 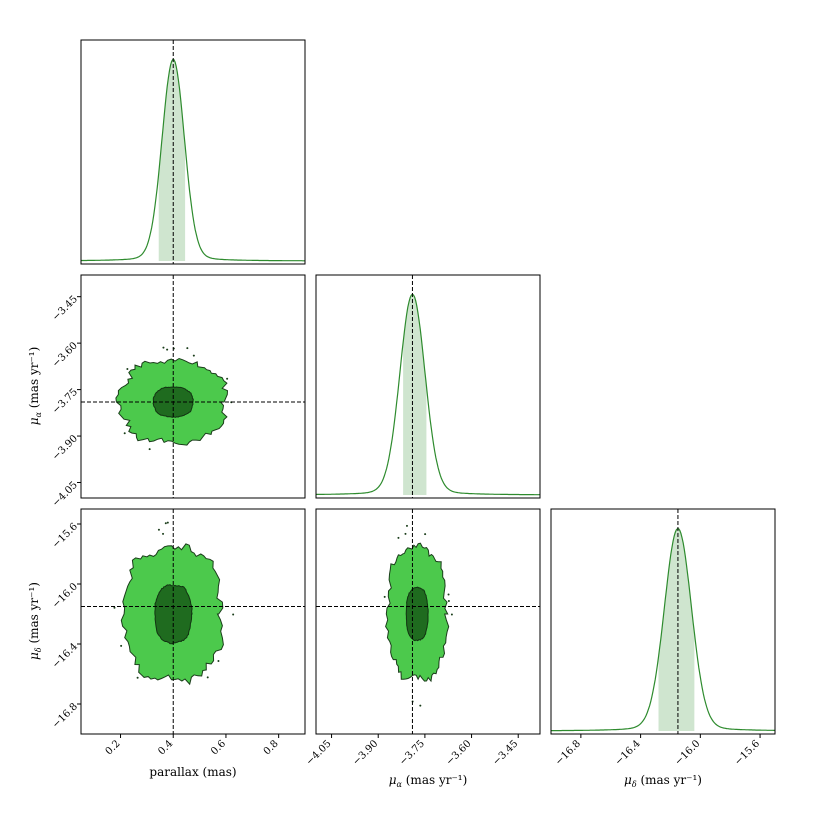 I want to click on x-tick-label: −16.4, so click(x=627, y=752).